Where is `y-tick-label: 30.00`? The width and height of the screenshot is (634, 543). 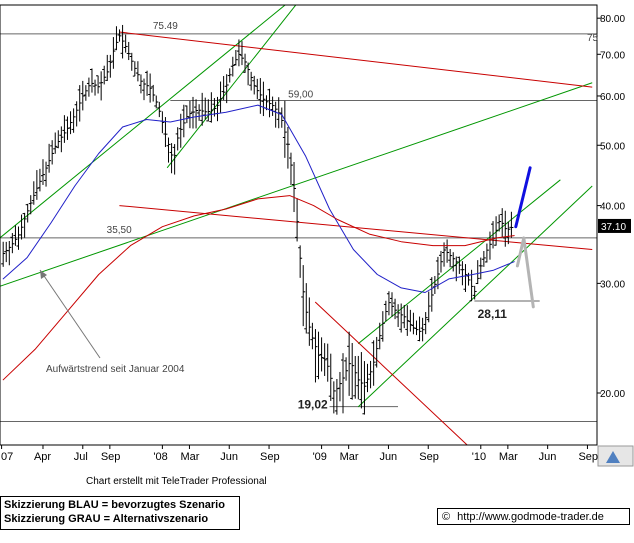 y-tick-label: 30.00 is located at coordinates (612, 284).